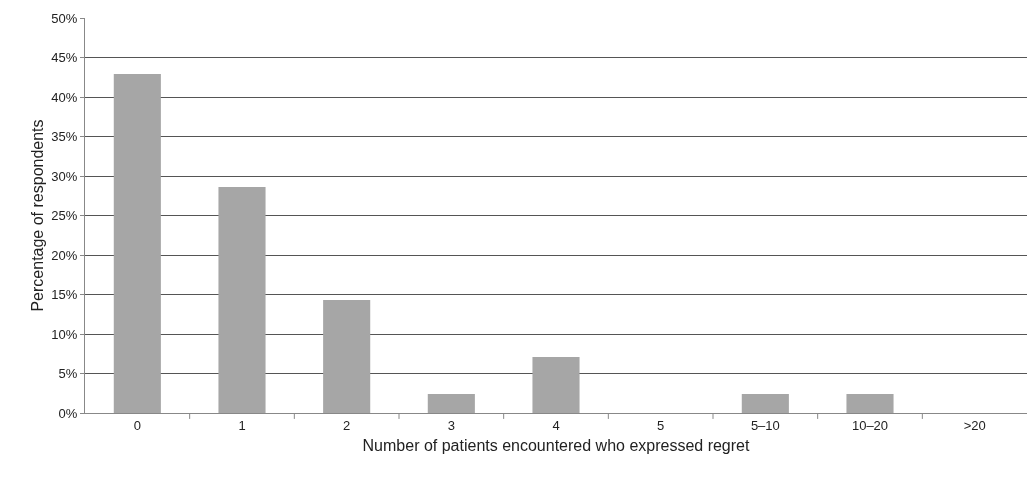 The width and height of the screenshot is (1032, 478). I want to click on y-tick-label: 30%, so click(64, 176).